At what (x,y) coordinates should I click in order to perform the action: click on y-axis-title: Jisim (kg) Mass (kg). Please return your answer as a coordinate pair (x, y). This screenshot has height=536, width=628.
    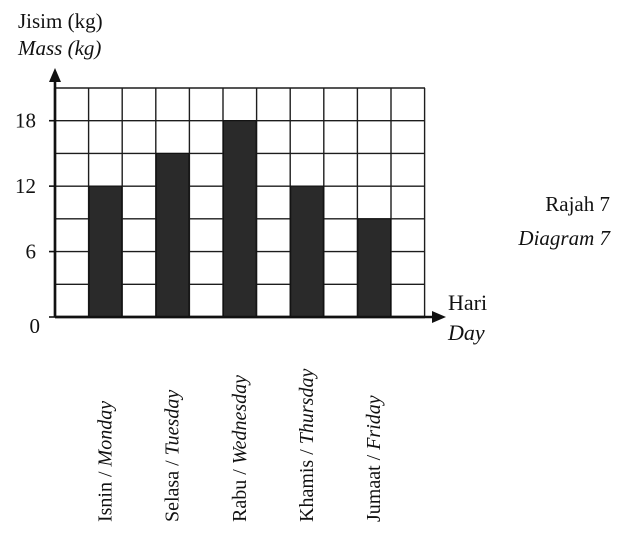
    Looking at the image, I should click on (60, 35).